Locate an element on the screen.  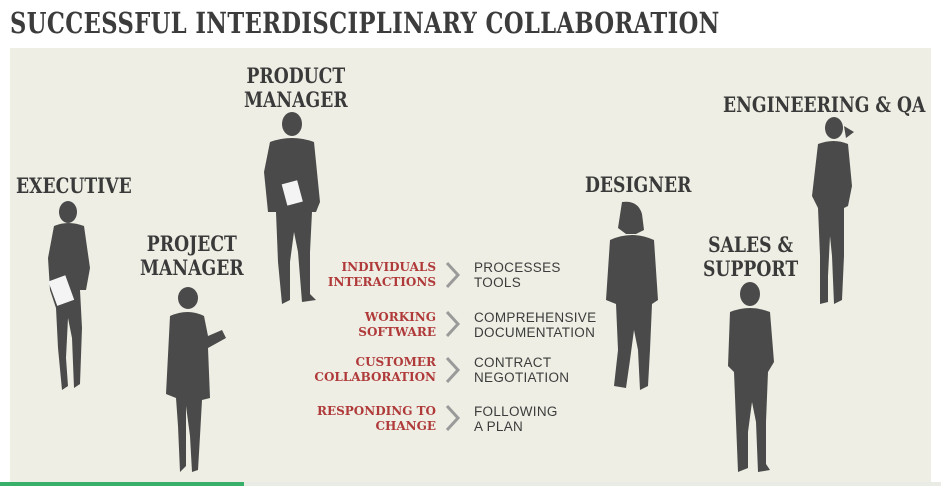
value-over-2: WORKING SOFTWARE is located at coordinates (397, 324).